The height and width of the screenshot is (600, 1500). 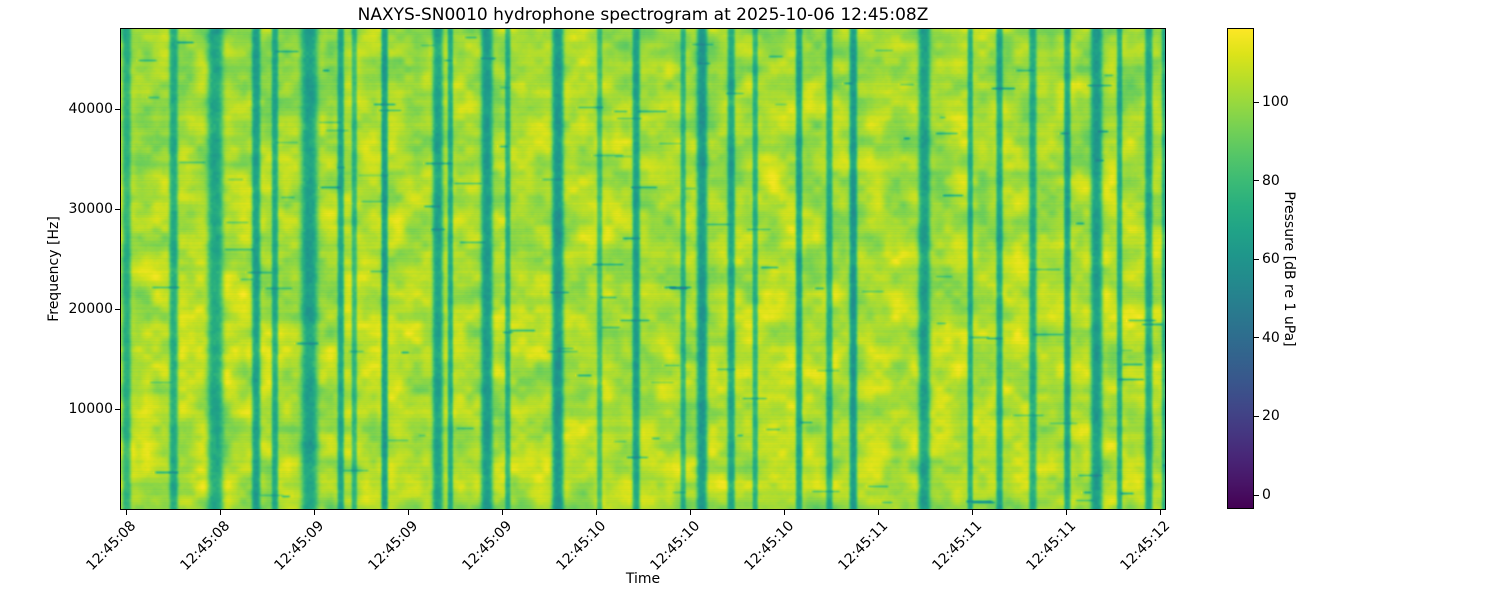 I want to click on y-tick-label: 40000, so click(x=90, y=109).